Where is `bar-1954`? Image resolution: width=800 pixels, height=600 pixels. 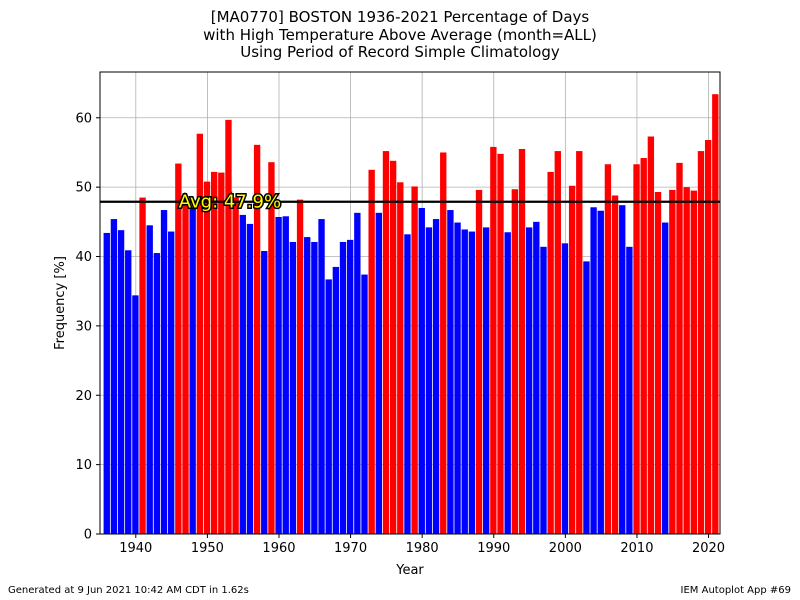 bar-1954 is located at coordinates (235, 365).